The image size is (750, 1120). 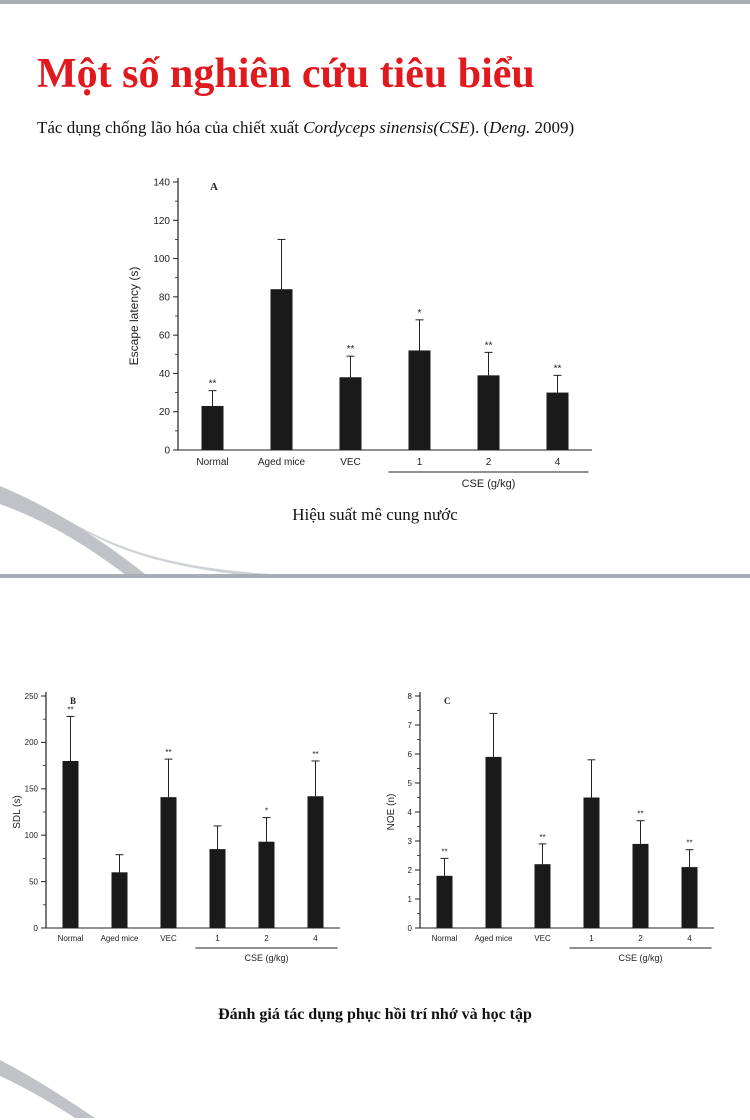 What do you see at coordinates (165, 412) in the screenshot?
I see `y-tick-label: 20` at bounding box center [165, 412].